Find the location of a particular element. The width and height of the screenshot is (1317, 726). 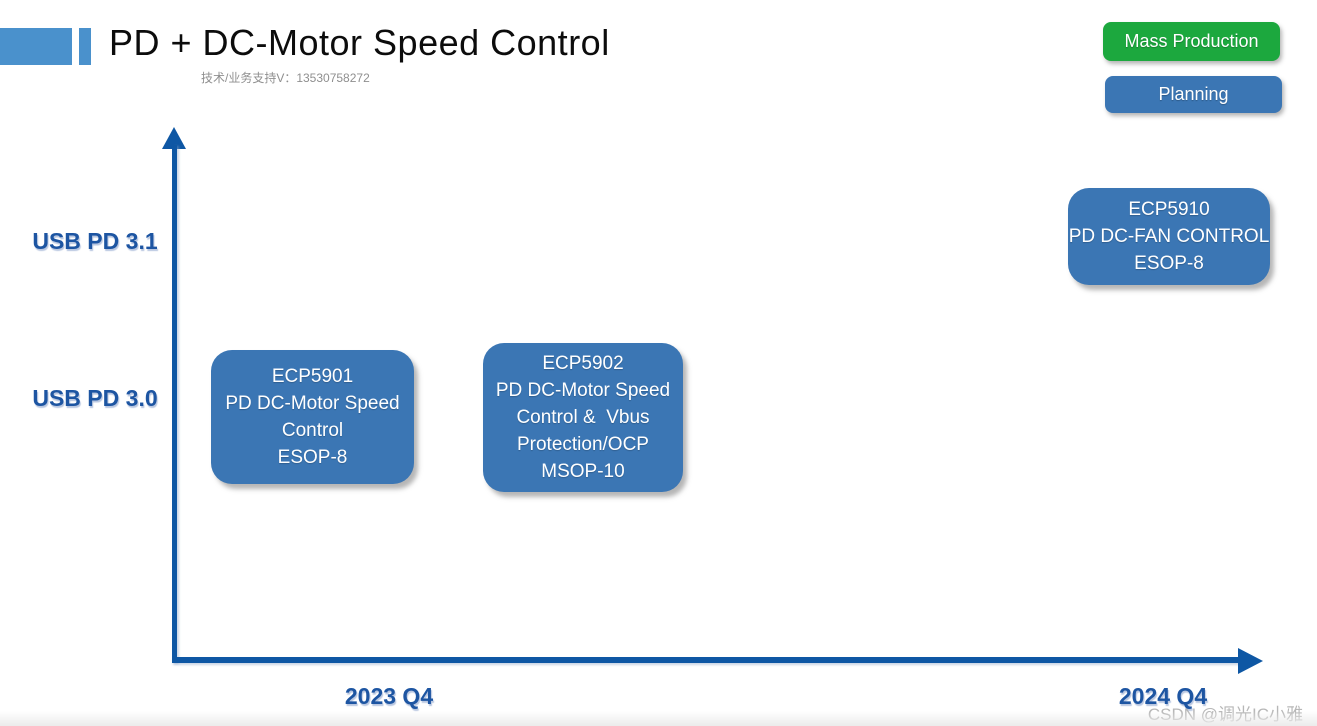

product-box-ecp5901: ECP5901 PD DC-Motor Speed Control ESOP-8 is located at coordinates (312, 417).